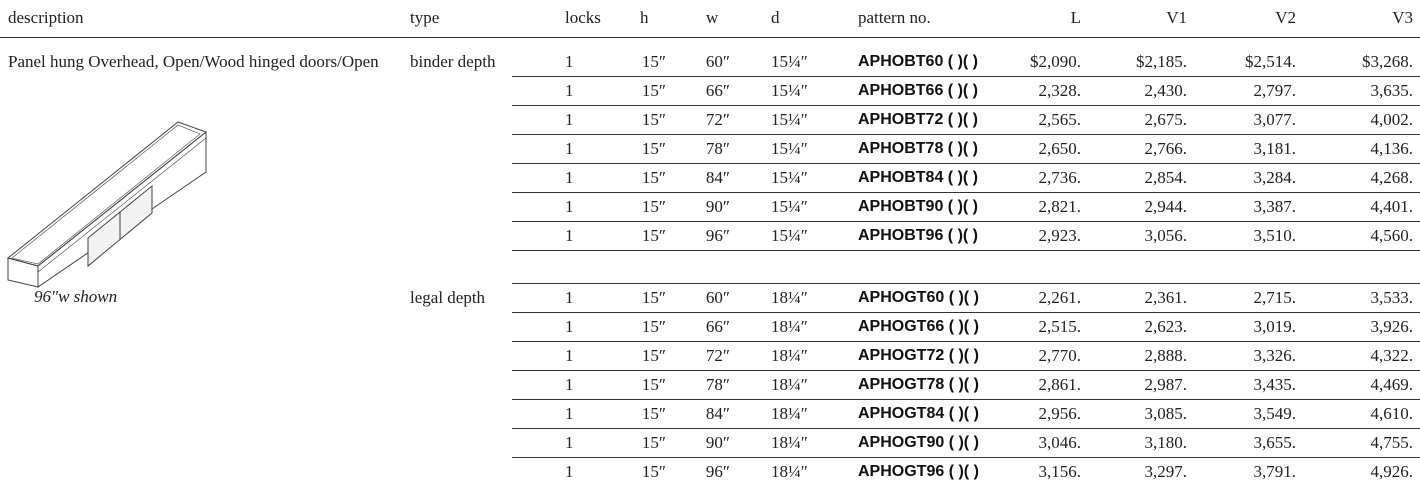 The image size is (1420, 491). What do you see at coordinates (1166, 471) in the screenshot?
I see `price-v1: 3,297.` at bounding box center [1166, 471].